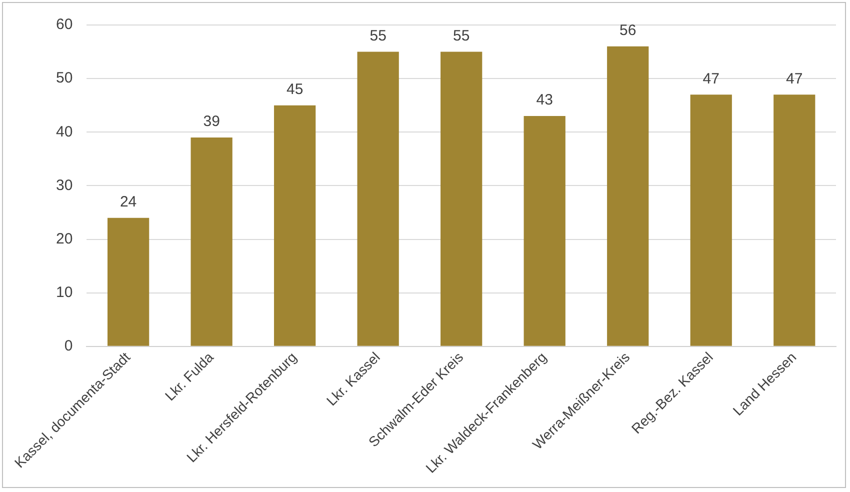 This screenshot has width=850, height=492. I want to click on y-tick-label: 20, so click(64, 239).